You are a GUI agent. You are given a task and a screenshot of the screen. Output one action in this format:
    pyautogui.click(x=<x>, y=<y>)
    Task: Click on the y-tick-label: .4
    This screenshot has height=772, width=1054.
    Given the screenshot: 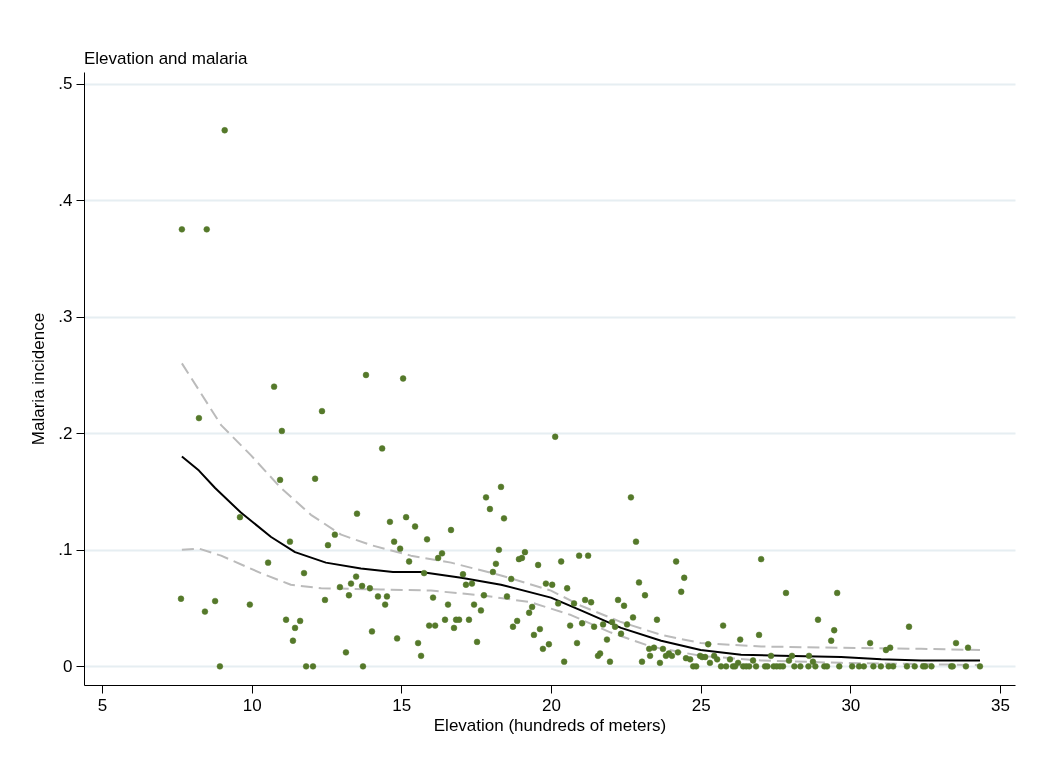 What is the action you would take?
    pyautogui.click(x=65, y=200)
    